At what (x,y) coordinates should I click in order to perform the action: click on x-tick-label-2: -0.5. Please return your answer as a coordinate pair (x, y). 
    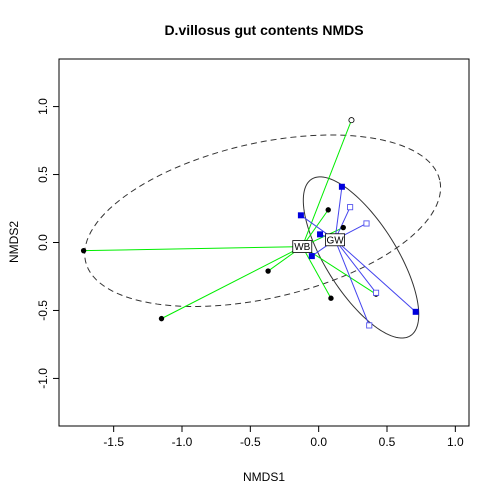
    Looking at the image, I should click on (250, 442).